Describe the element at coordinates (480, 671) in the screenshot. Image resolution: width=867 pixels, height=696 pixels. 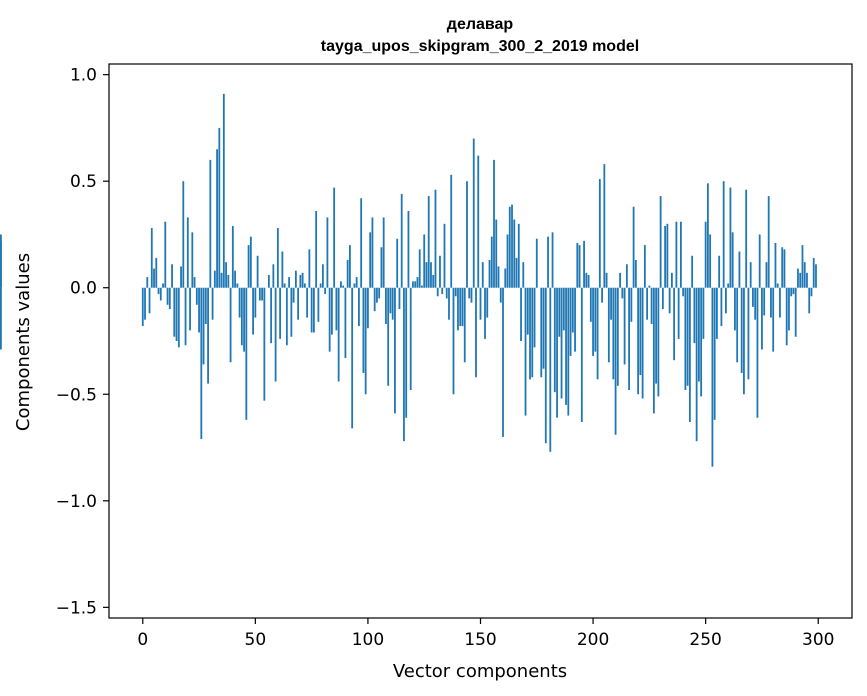
I see `x-axis-label: Vector components` at that location.